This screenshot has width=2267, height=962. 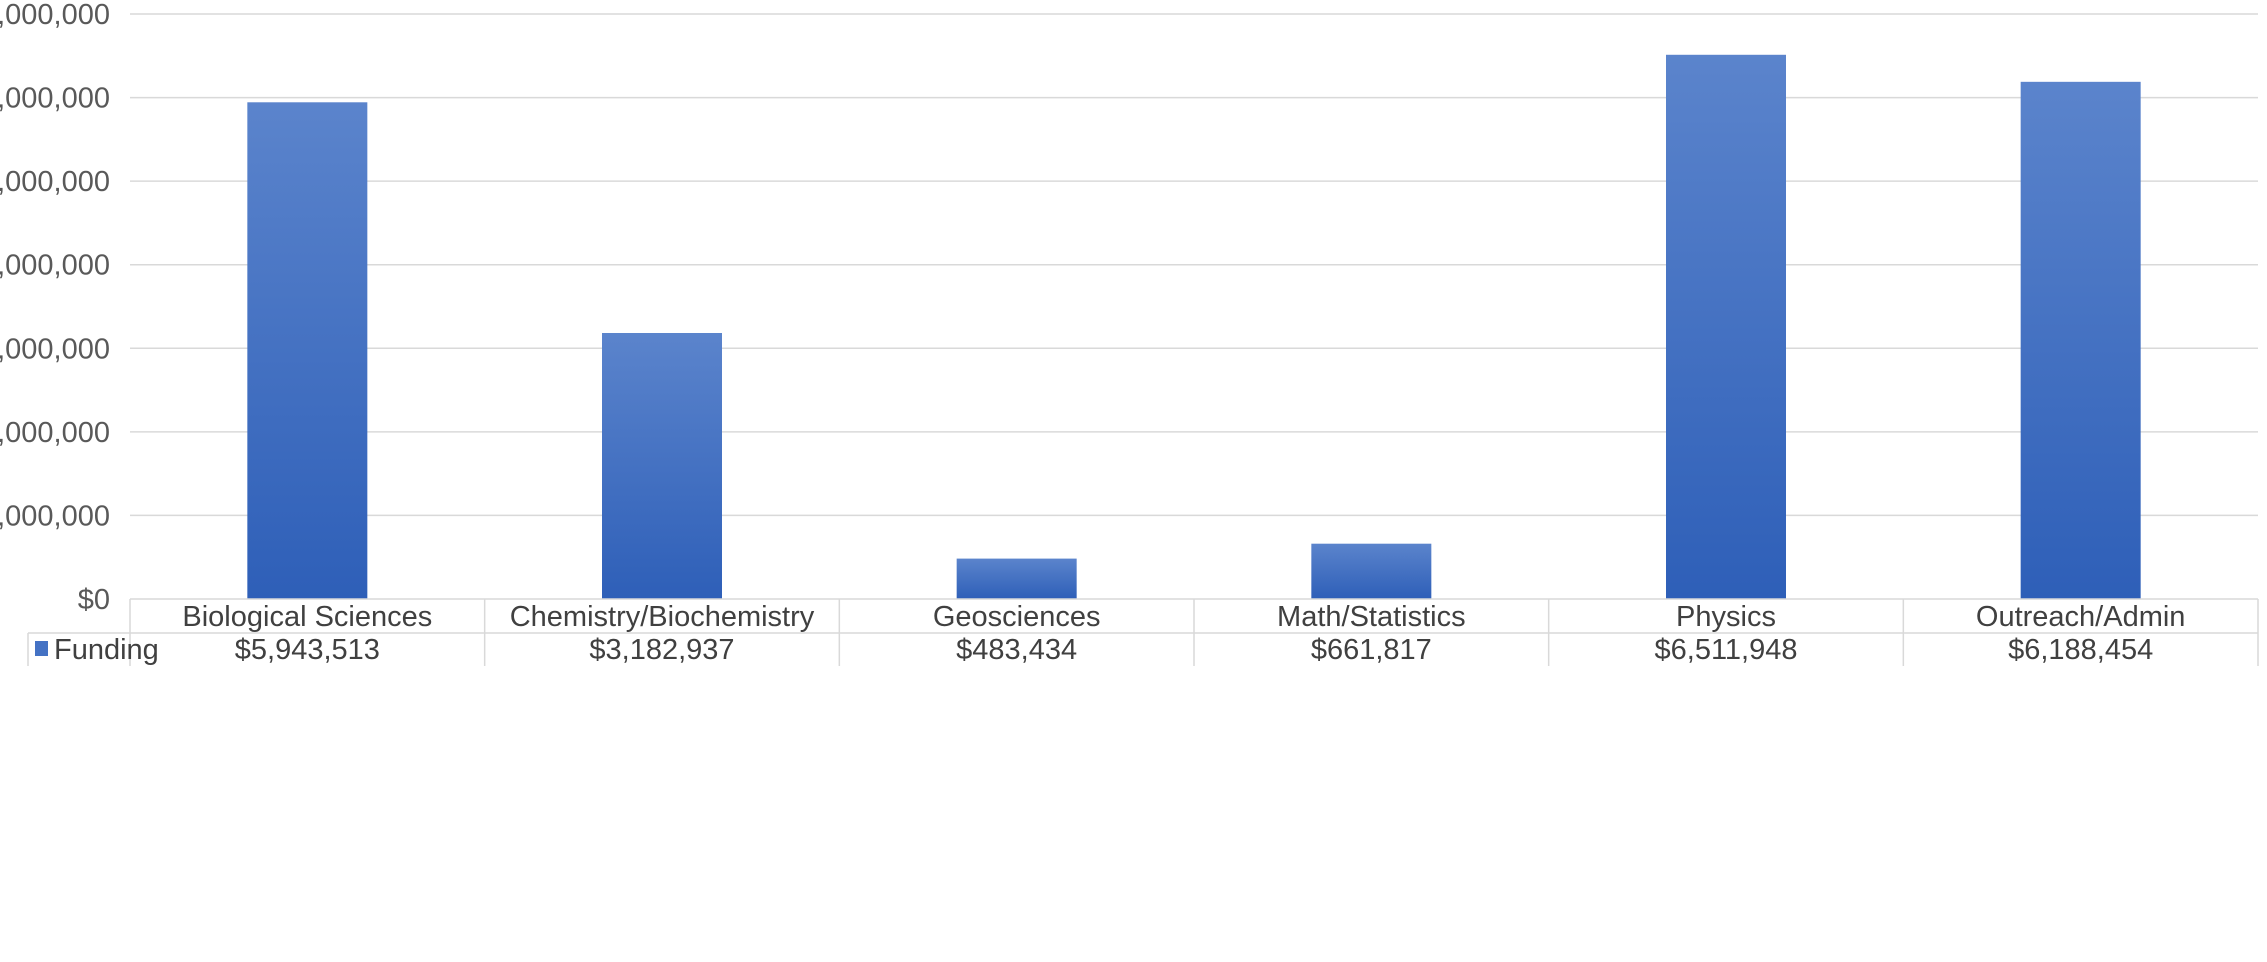 What do you see at coordinates (1016, 650) in the screenshot?
I see `data-value-label: $483,434` at bounding box center [1016, 650].